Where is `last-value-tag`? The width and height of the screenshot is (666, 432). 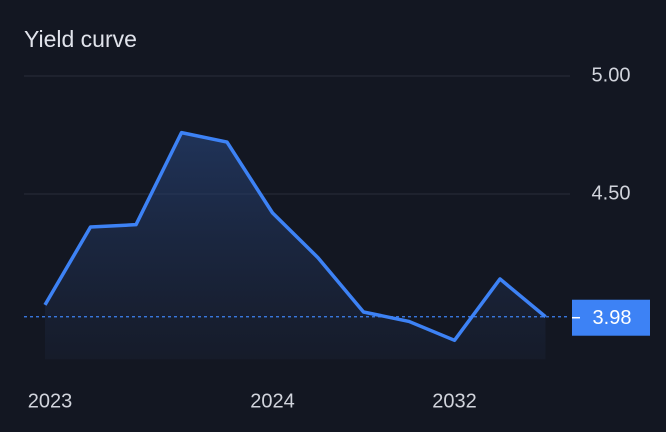 last-value-tag is located at coordinates (611, 317).